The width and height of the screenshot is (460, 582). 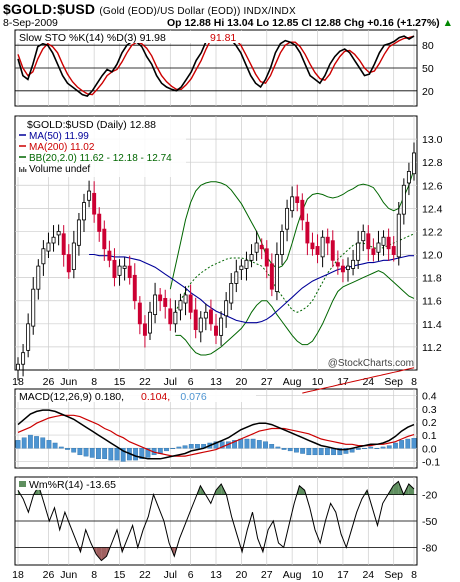 What do you see at coordinates (59, 136) in the screenshot?
I see `price-legend-entry: MA(50) 11.99` at bounding box center [59, 136].